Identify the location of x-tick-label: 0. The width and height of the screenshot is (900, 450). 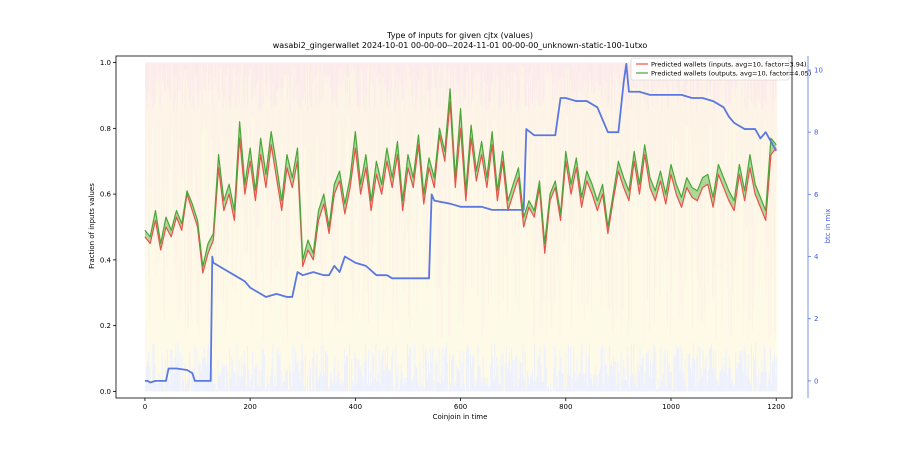
(145, 407).